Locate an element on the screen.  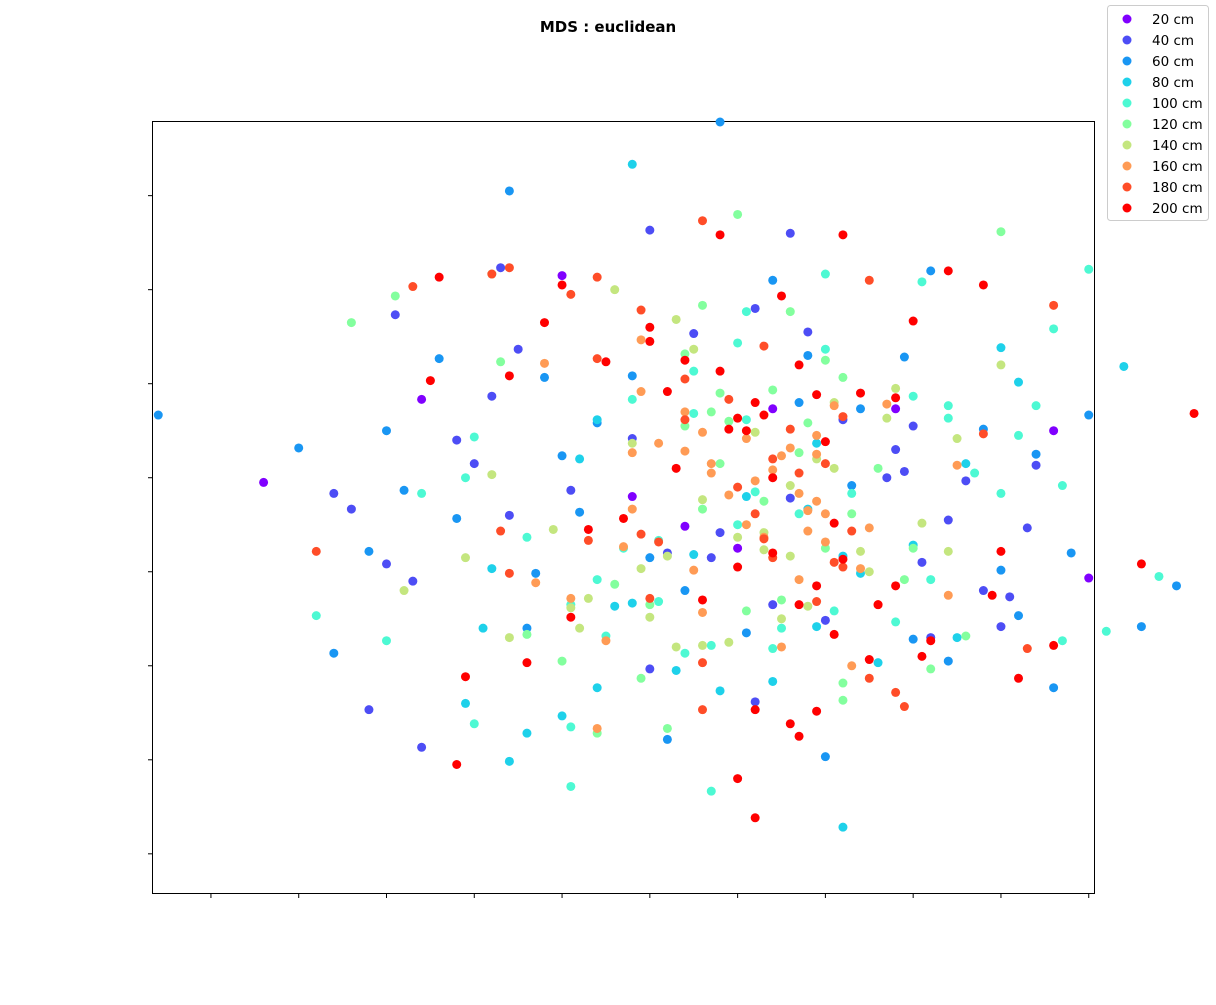
legend-label: 120 cm is located at coordinates (1177, 125).